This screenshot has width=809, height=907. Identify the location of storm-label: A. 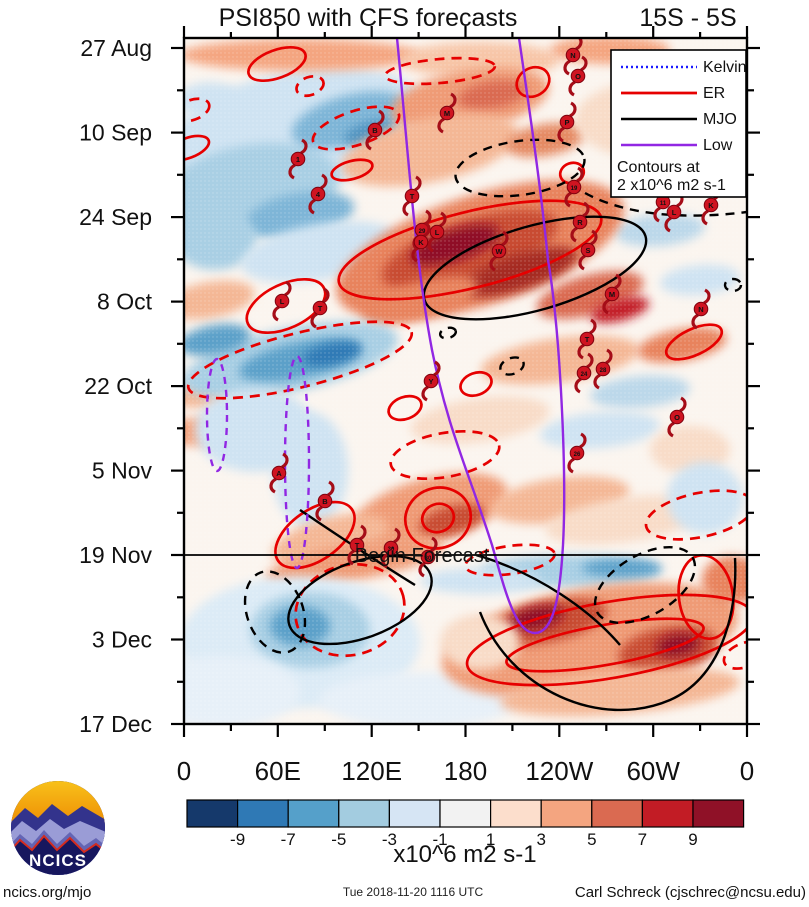
(279, 473).